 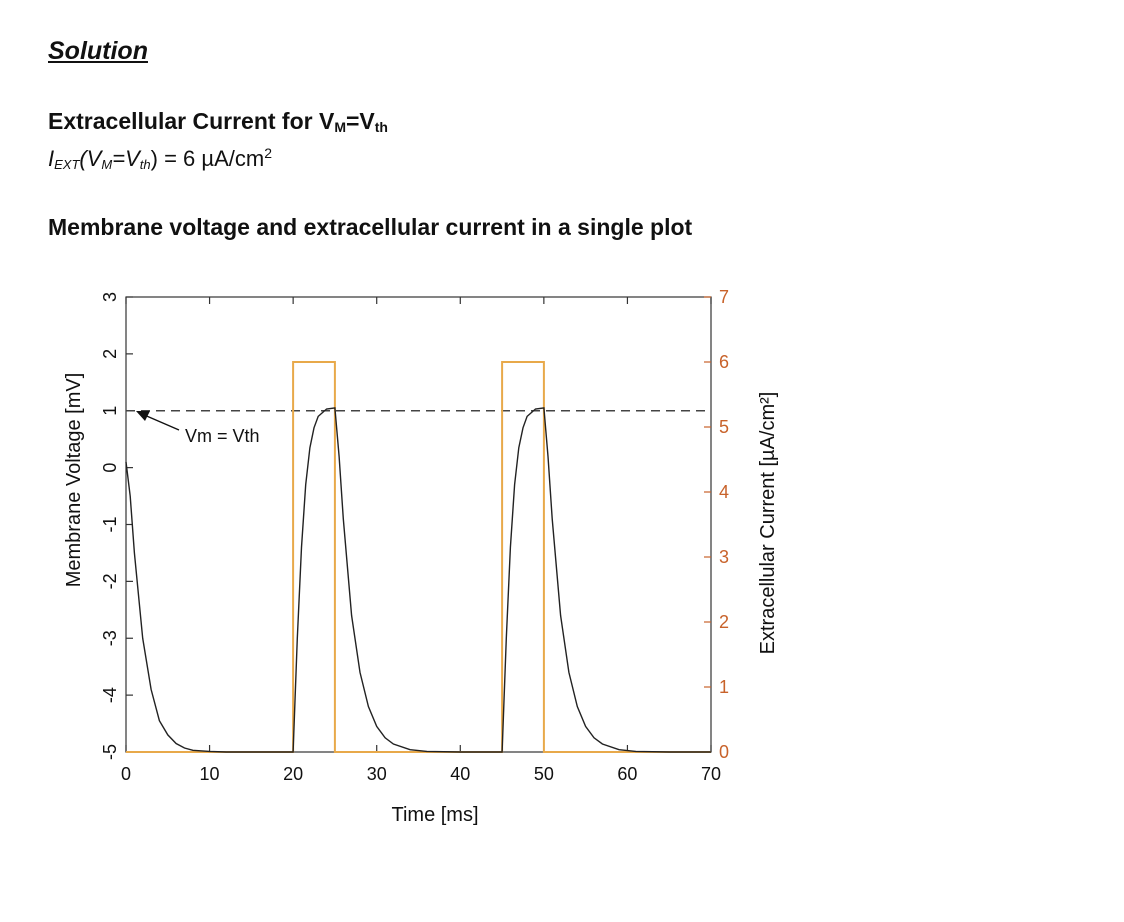 What do you see at coordinates (711, 774) in the screenshot?
I see `x-tick-label-7: 70` at bounding box center [711, 774].